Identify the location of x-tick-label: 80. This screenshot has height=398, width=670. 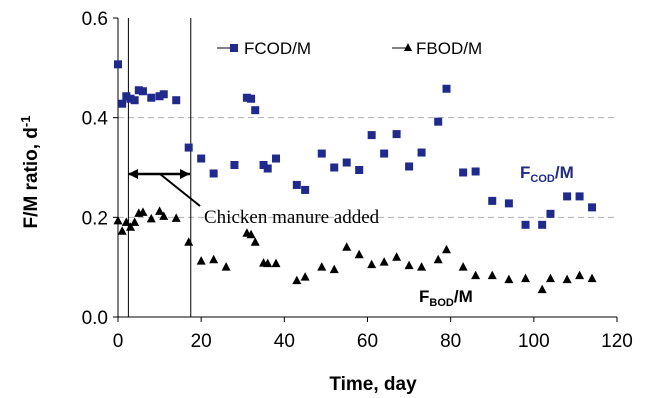
(450, 341).